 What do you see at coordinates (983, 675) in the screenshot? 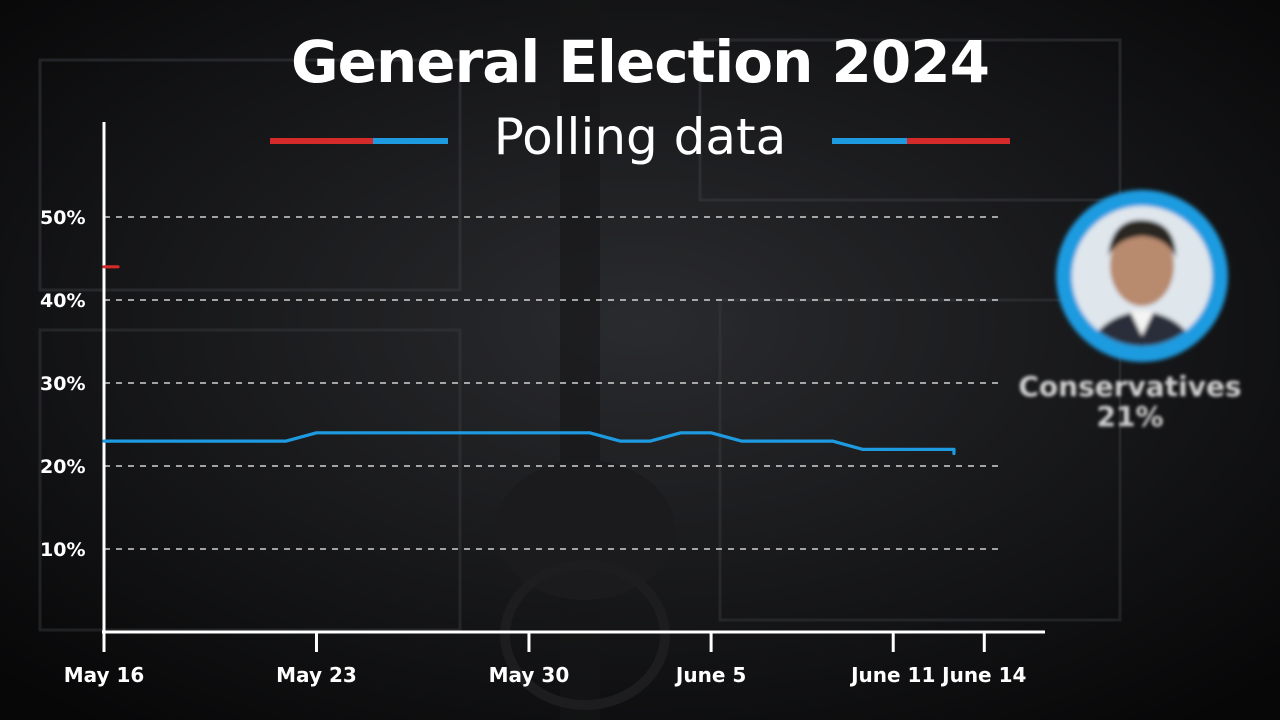
I see `x-tick-label: June 14` at bounding box center [983, 675].